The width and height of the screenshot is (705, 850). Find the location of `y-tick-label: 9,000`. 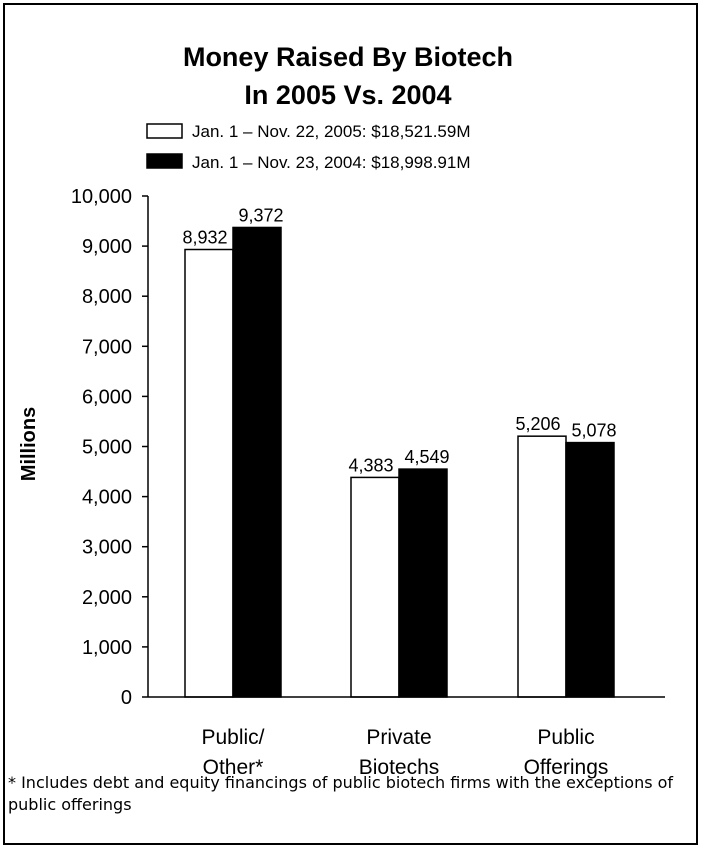

y-tick-label: 9,000 is located at coordinates (107, 247).